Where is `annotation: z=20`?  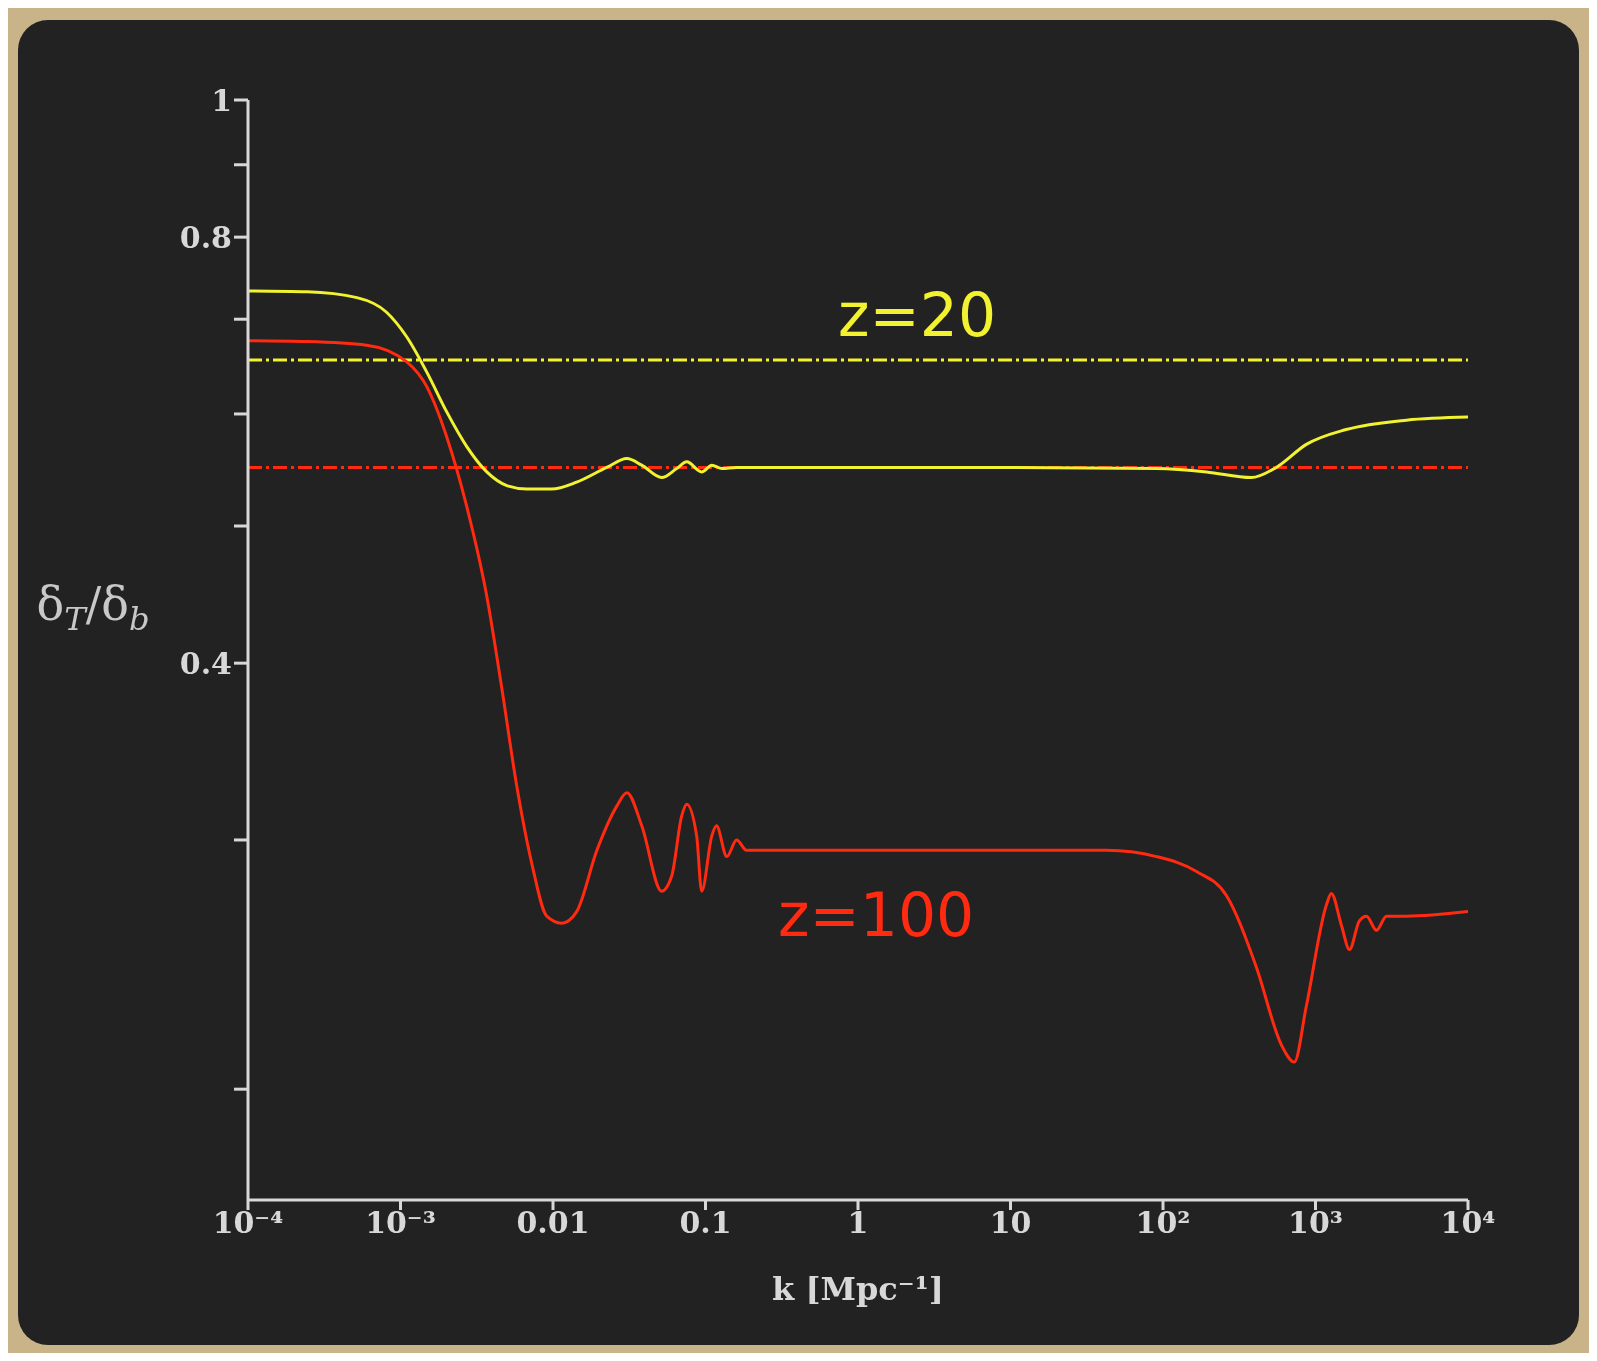 annotation: z=20 is located at coordinates (917, 315).